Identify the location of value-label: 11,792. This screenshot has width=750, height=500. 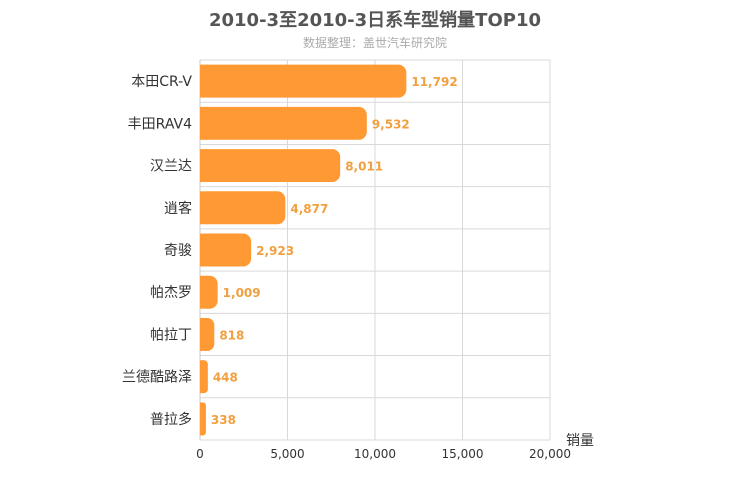
(434, 82).